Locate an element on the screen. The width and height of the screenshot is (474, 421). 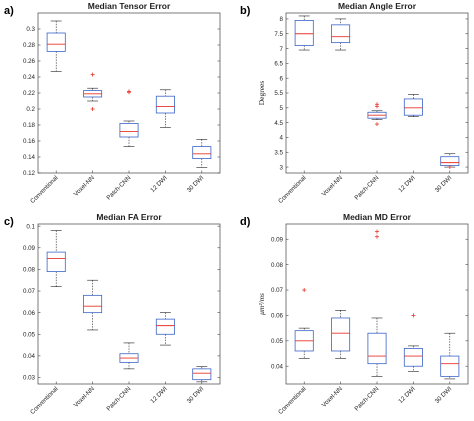
y-tick-label: 0.03 is located at coordinates (29, 378).